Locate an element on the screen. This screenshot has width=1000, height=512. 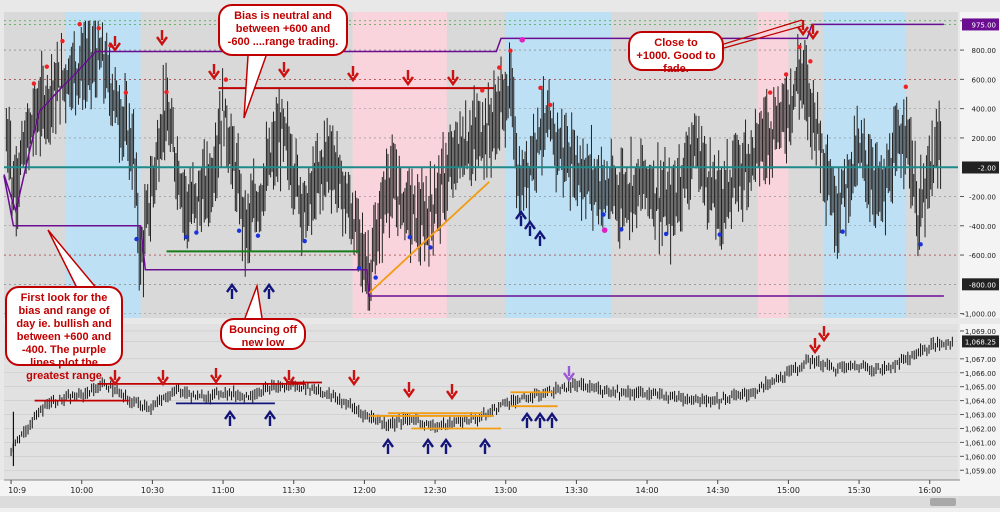
callout-bouncing: Bouncing off new low is located at coordinates (263, 334).